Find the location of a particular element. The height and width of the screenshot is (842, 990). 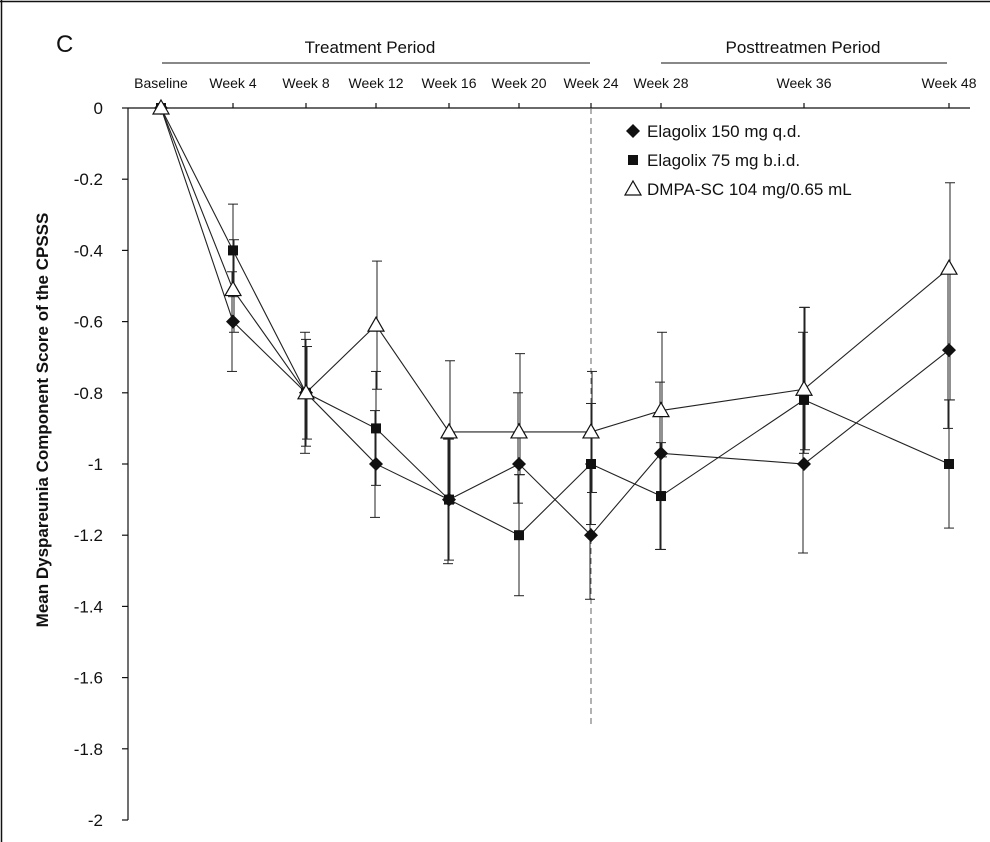

x-tick-label: Week 36 is located at coordinates (804, 83).